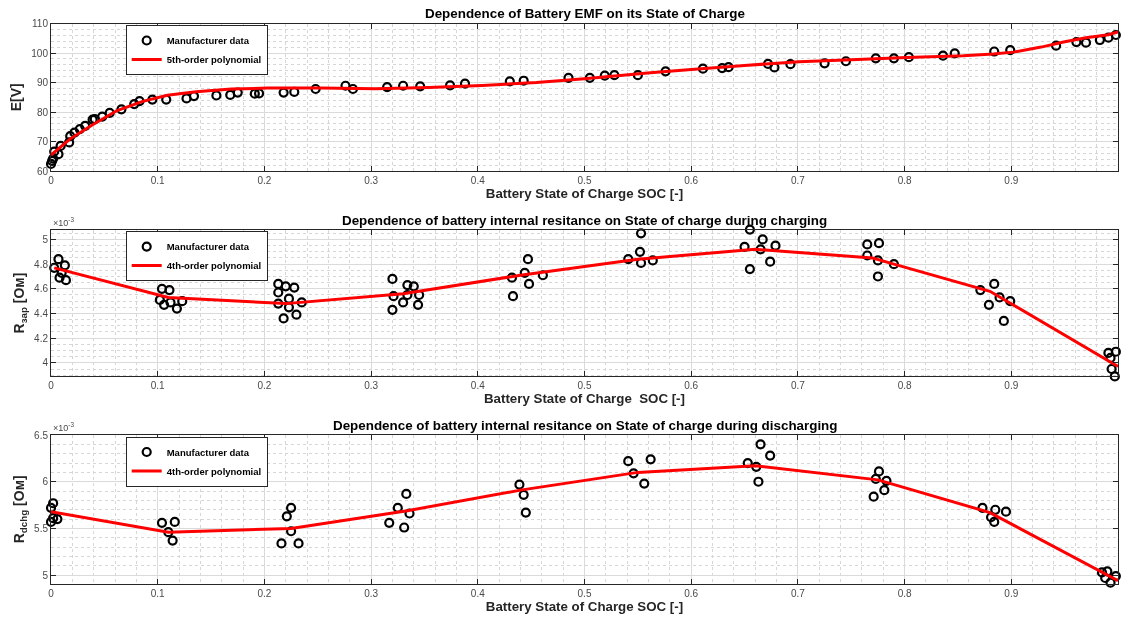 This screenshot has height=621, width=1123. What do you see at coordinates (40, 53) in the screenshot?
I see `y-tick-label: 100` at bounding box center [40, 53].